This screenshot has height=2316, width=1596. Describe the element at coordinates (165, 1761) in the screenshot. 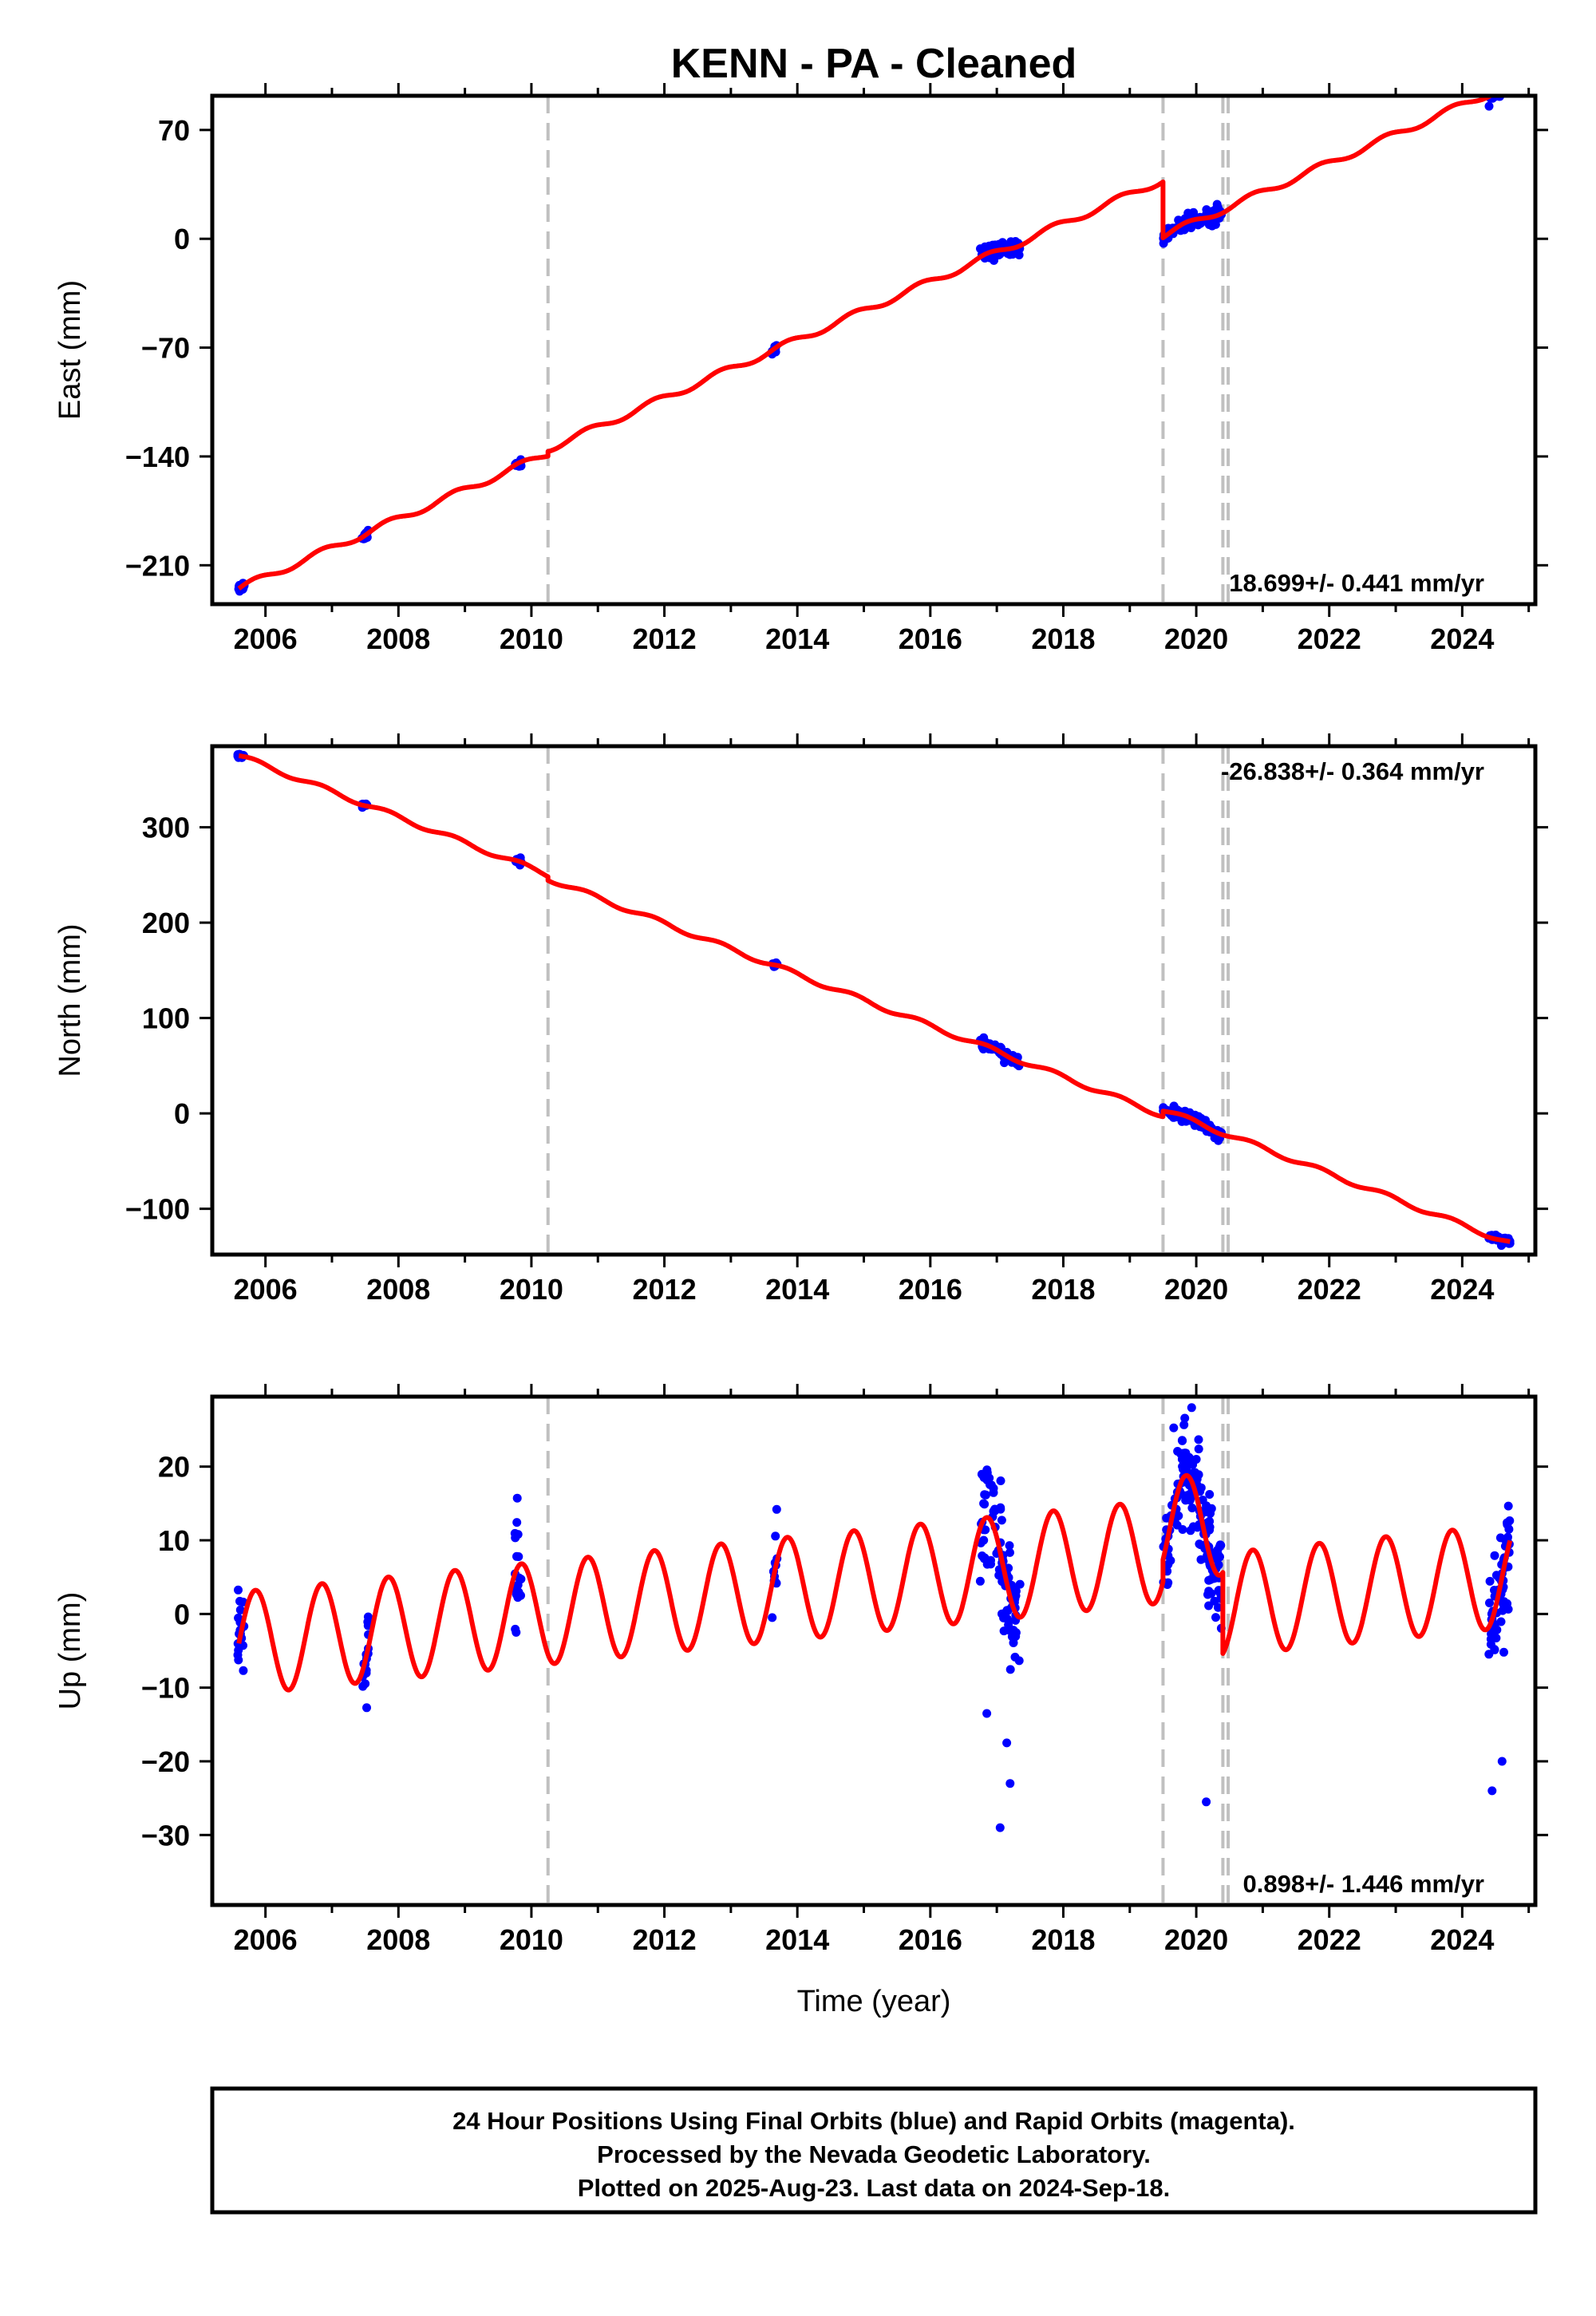

I see `y-tick-label: −20` at that location.